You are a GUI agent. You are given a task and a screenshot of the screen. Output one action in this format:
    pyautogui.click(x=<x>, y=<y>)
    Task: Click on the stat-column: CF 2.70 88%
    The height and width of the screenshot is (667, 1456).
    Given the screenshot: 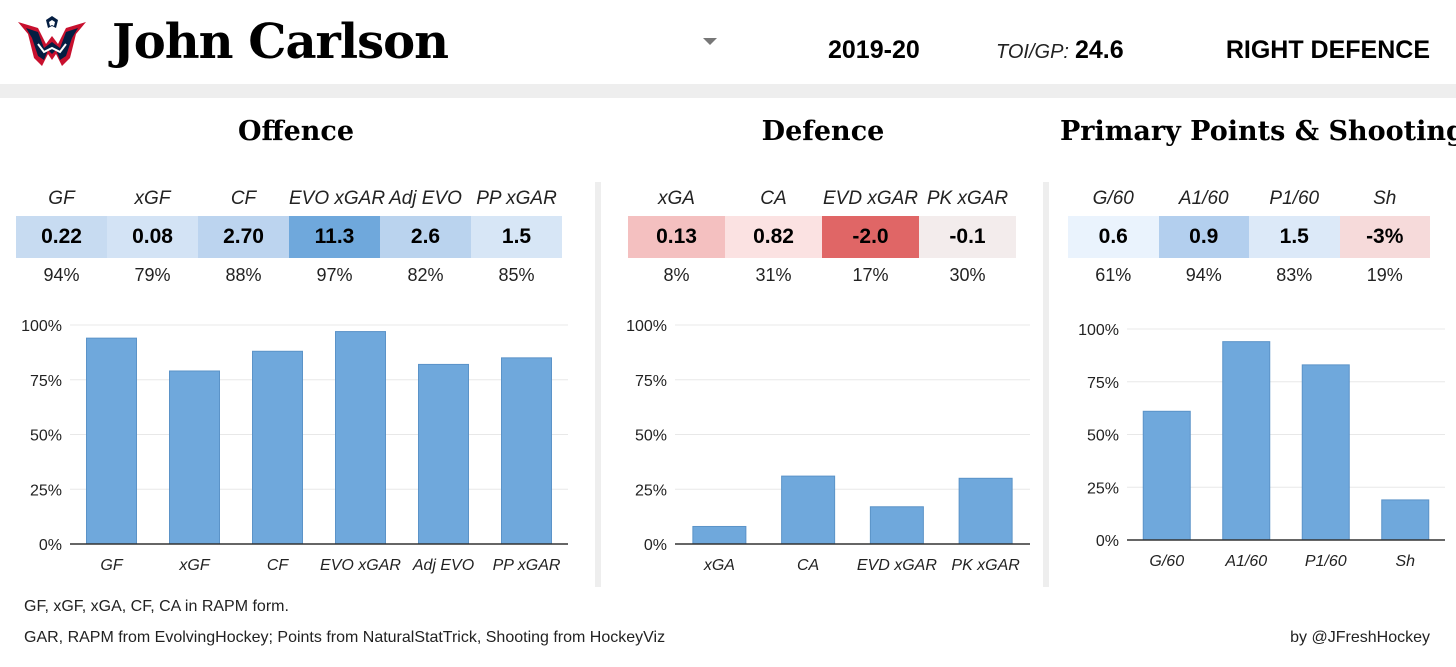 What is the action you would take?
    pyautogui.click(x=243, y=238)
    